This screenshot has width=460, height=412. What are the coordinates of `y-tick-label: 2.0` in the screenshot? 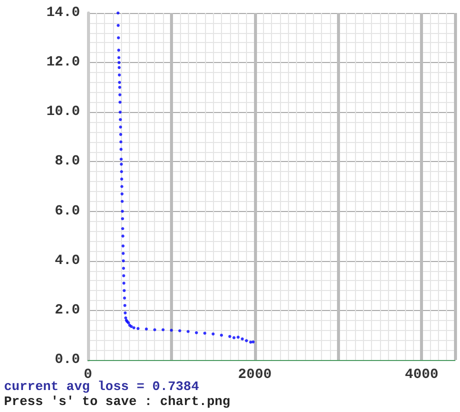 It's located at (67, 310).